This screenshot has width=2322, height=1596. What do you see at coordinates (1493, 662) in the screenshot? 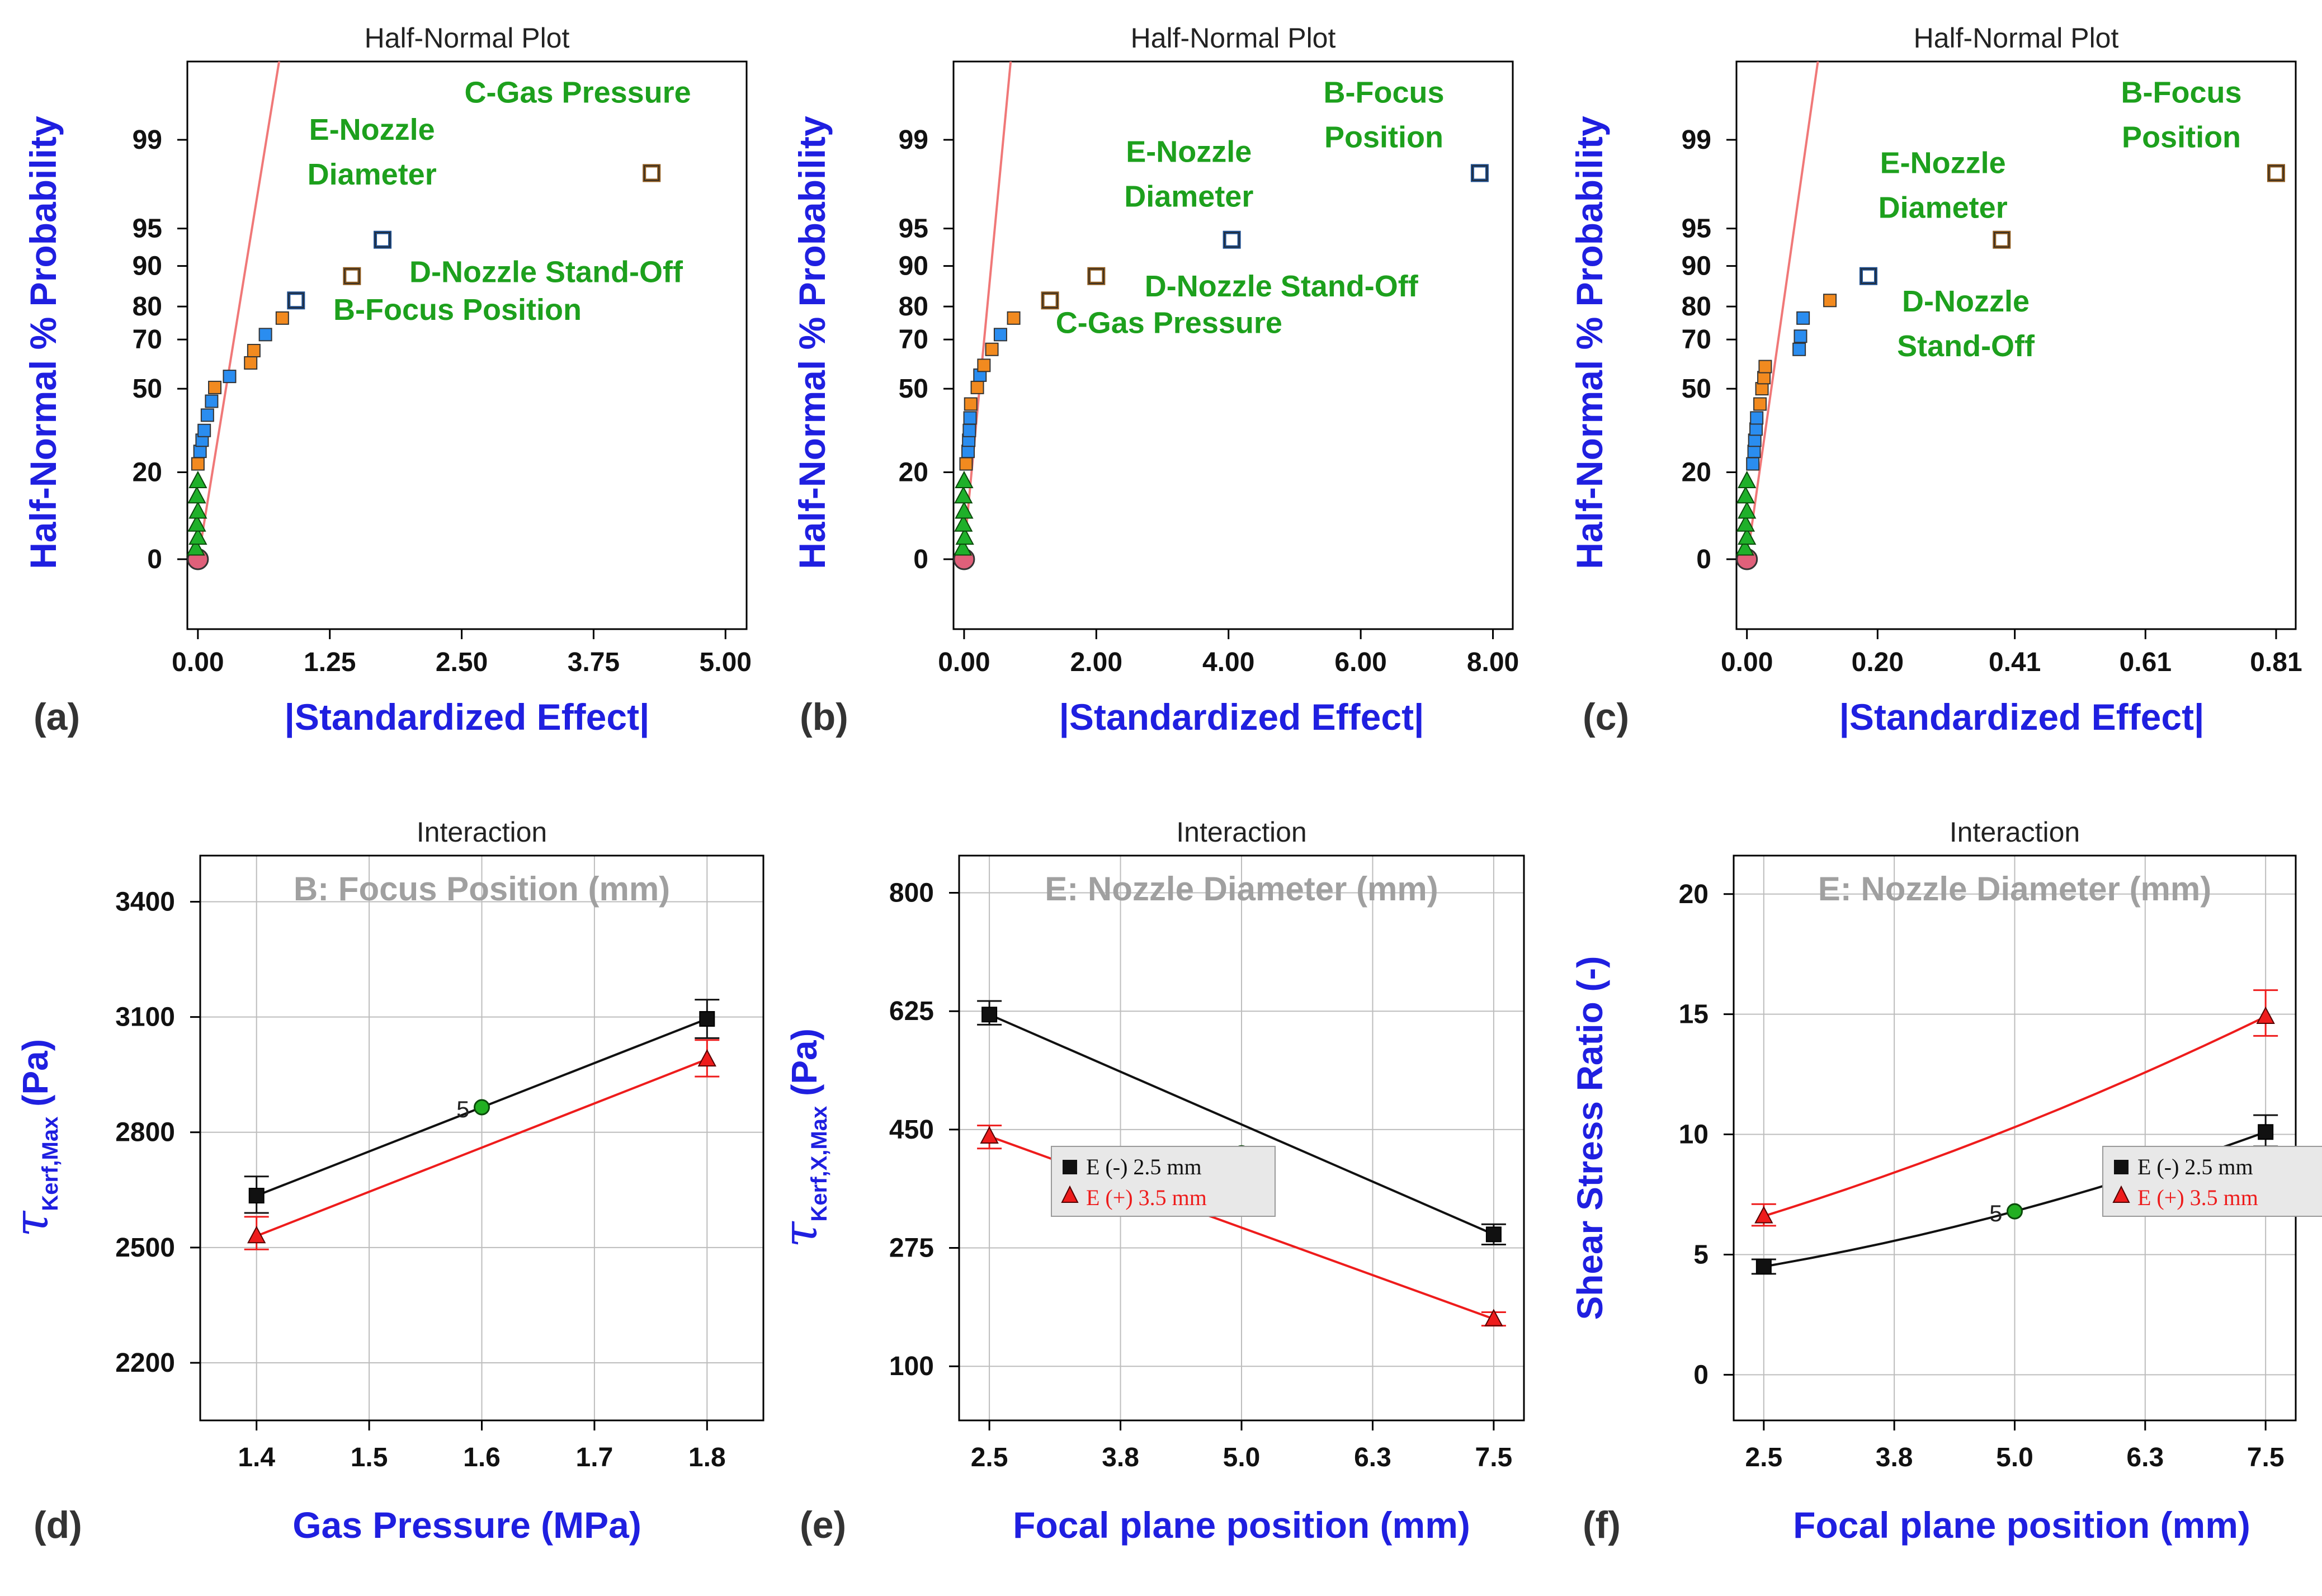
I see `x-tick-label: 8.00` at bounding box center [1493, 662].